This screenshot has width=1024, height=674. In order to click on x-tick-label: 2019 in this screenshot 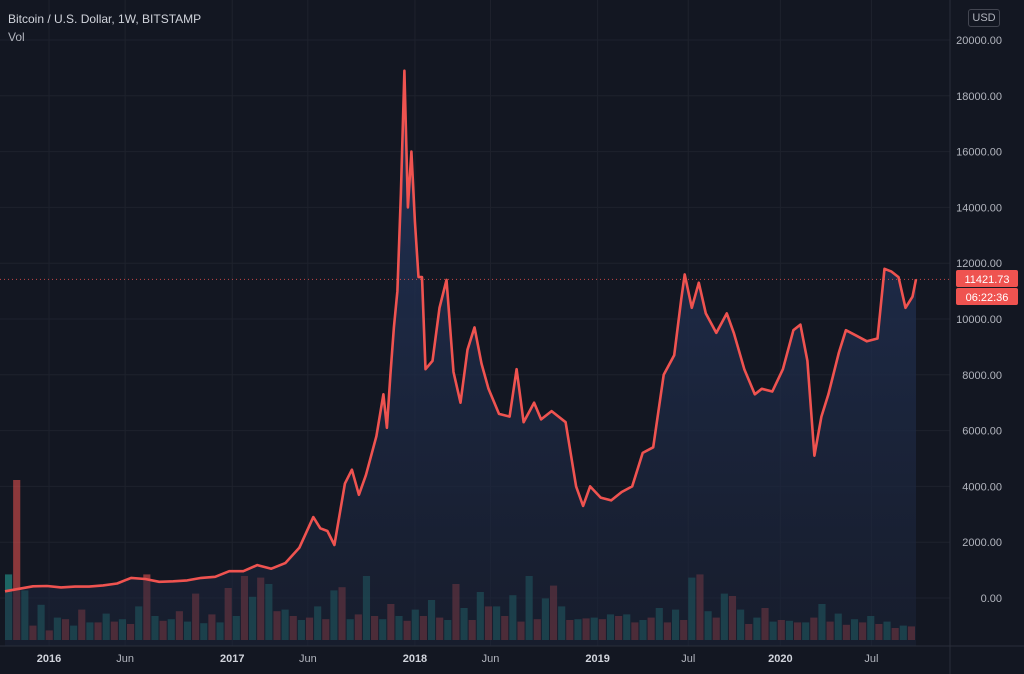, I will do `click(597, 659)`.